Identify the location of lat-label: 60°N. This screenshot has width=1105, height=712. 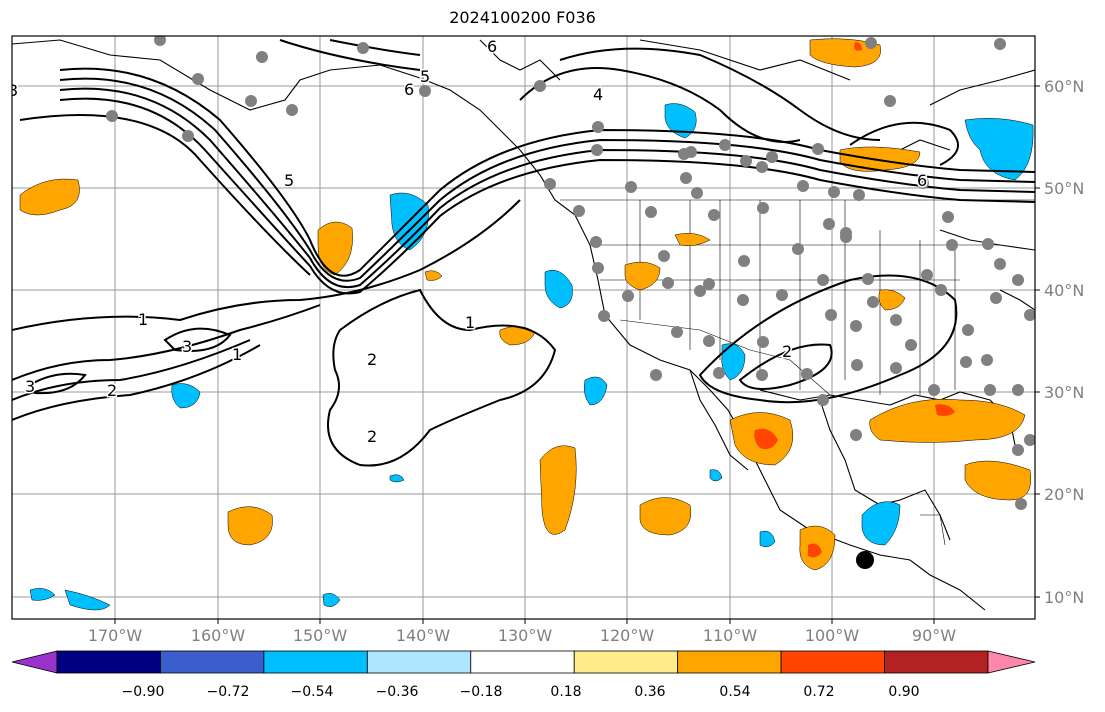
(1064, 86).